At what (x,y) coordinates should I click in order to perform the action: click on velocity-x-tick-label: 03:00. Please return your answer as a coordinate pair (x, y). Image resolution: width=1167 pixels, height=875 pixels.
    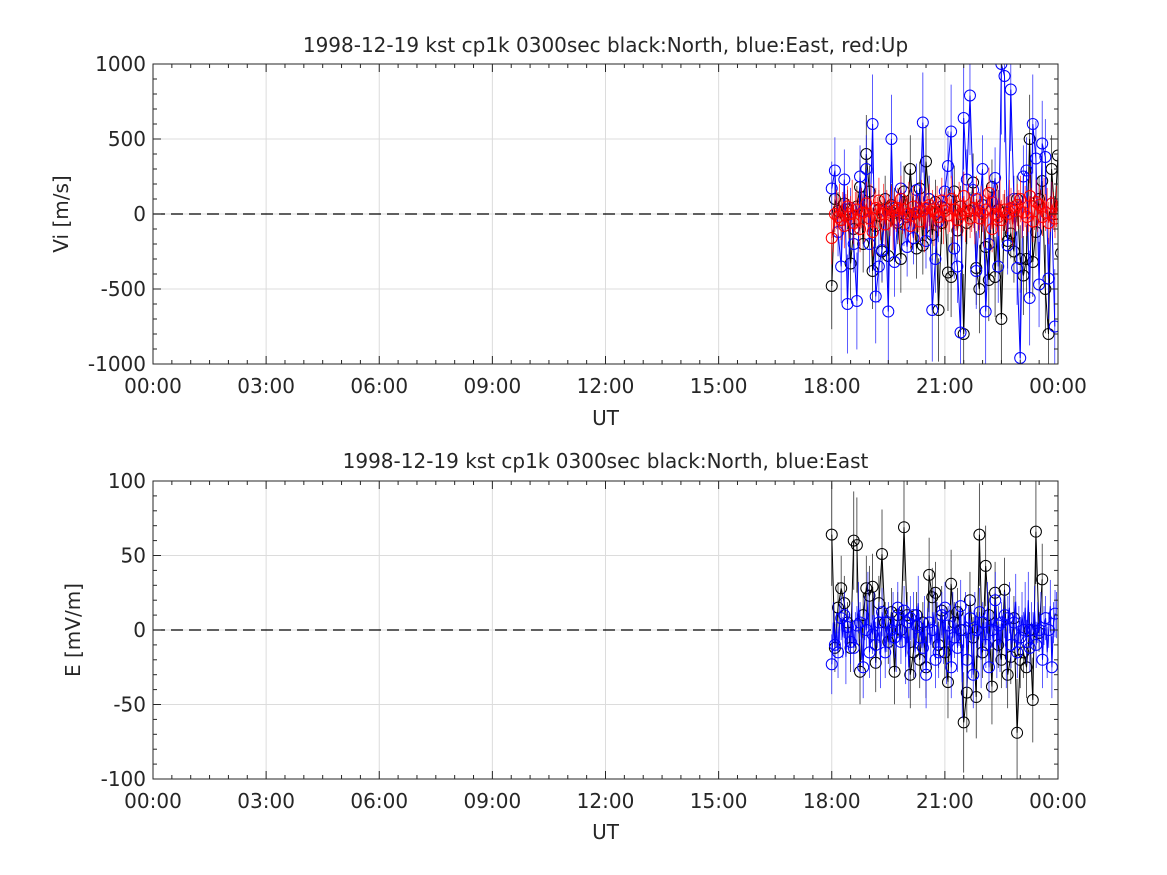
    Looking at the image, I should click on (266, 386).